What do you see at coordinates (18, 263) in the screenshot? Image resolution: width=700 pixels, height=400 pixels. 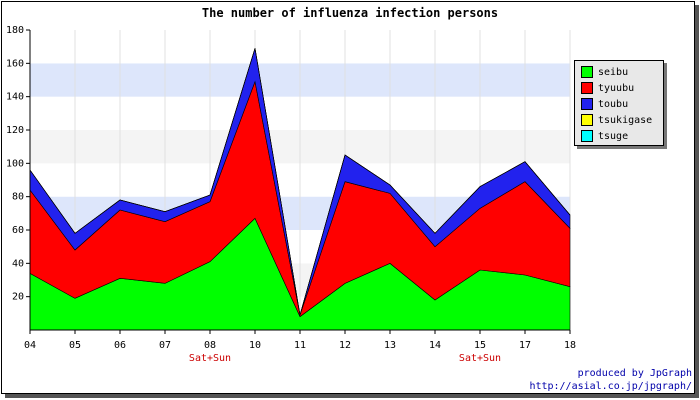 I see `y-tick-label: 40` at bounding box center [18, 263].